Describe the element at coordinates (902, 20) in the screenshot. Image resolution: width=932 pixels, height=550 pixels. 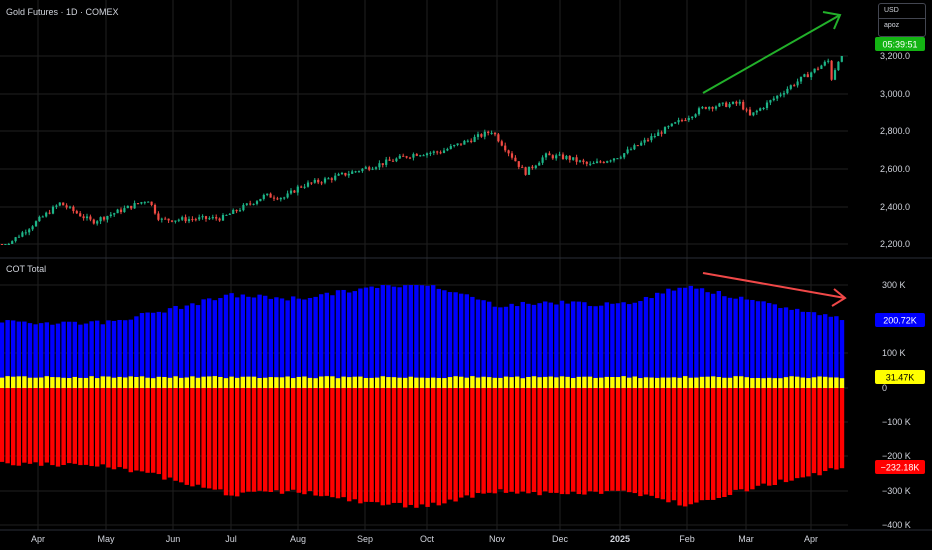
I see `currency-user-box: USD apoz` at that location.